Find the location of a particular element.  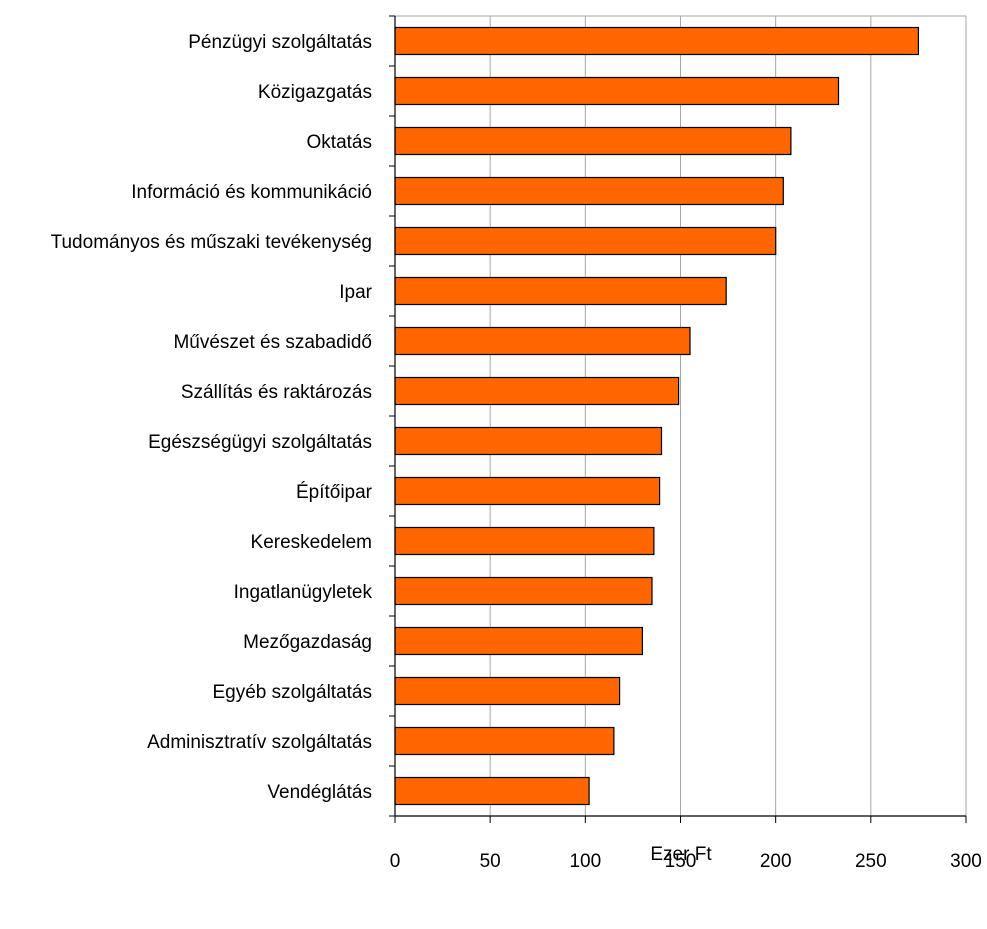

x-axis-title: Ezer Ft is located at coordinates (681, 854).